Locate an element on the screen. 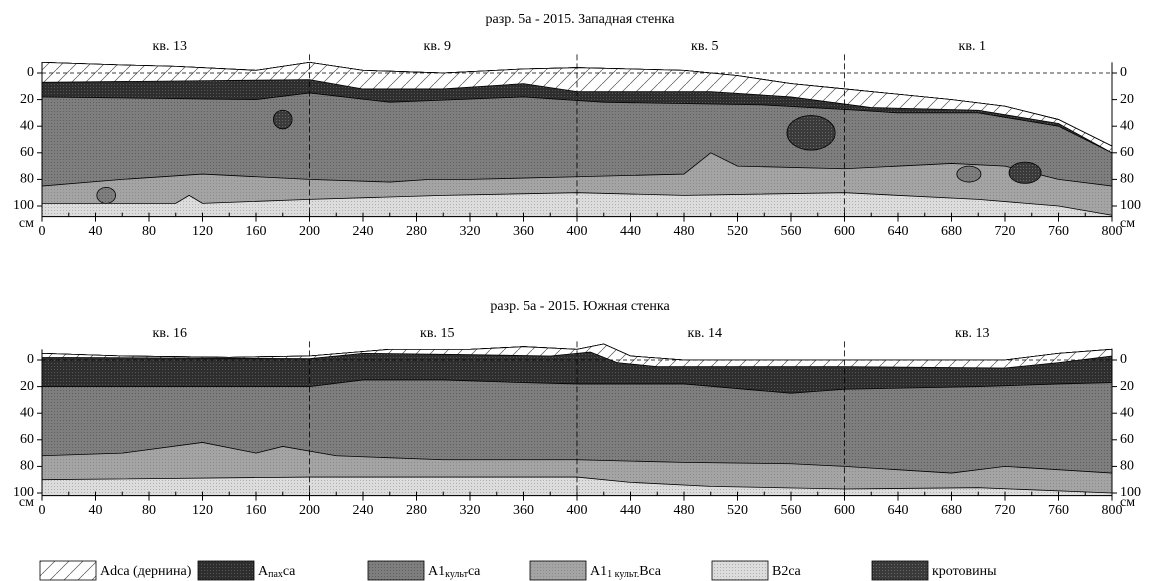 This screenshot has height=581, width=1154. legend-label-part: B2ca is located at coordinates (787, 571).